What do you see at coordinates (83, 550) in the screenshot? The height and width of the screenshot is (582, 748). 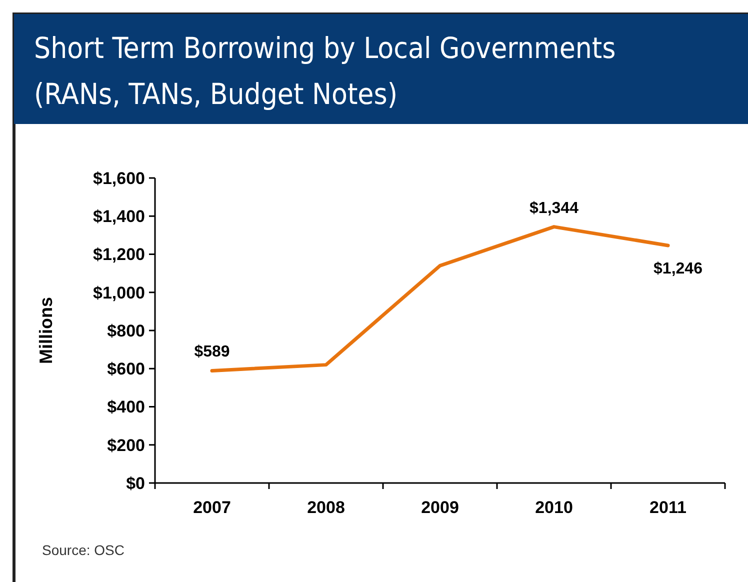 I see `source-note: Source: OSC` at bounding box center [83, 550].